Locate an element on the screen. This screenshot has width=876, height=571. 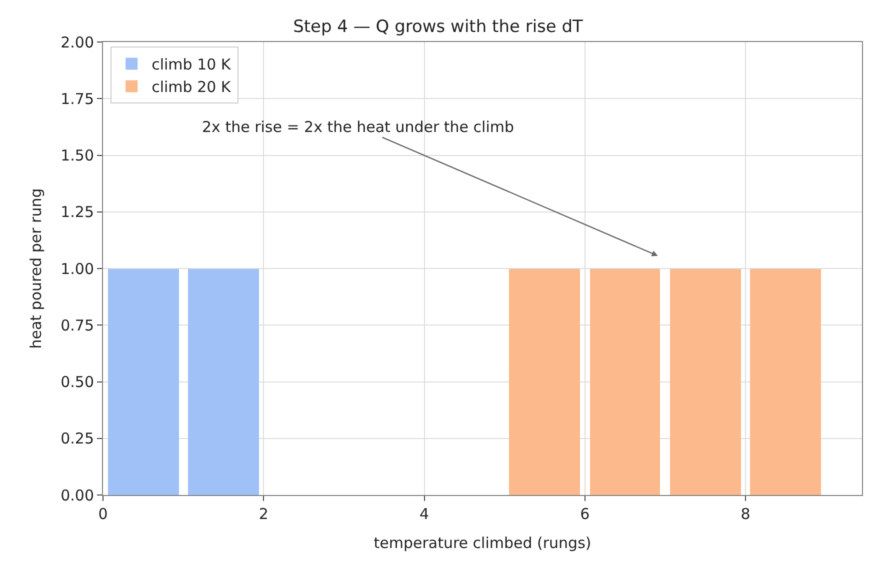
y-tick-label: 0.50 is located at coordinates (77, 382).